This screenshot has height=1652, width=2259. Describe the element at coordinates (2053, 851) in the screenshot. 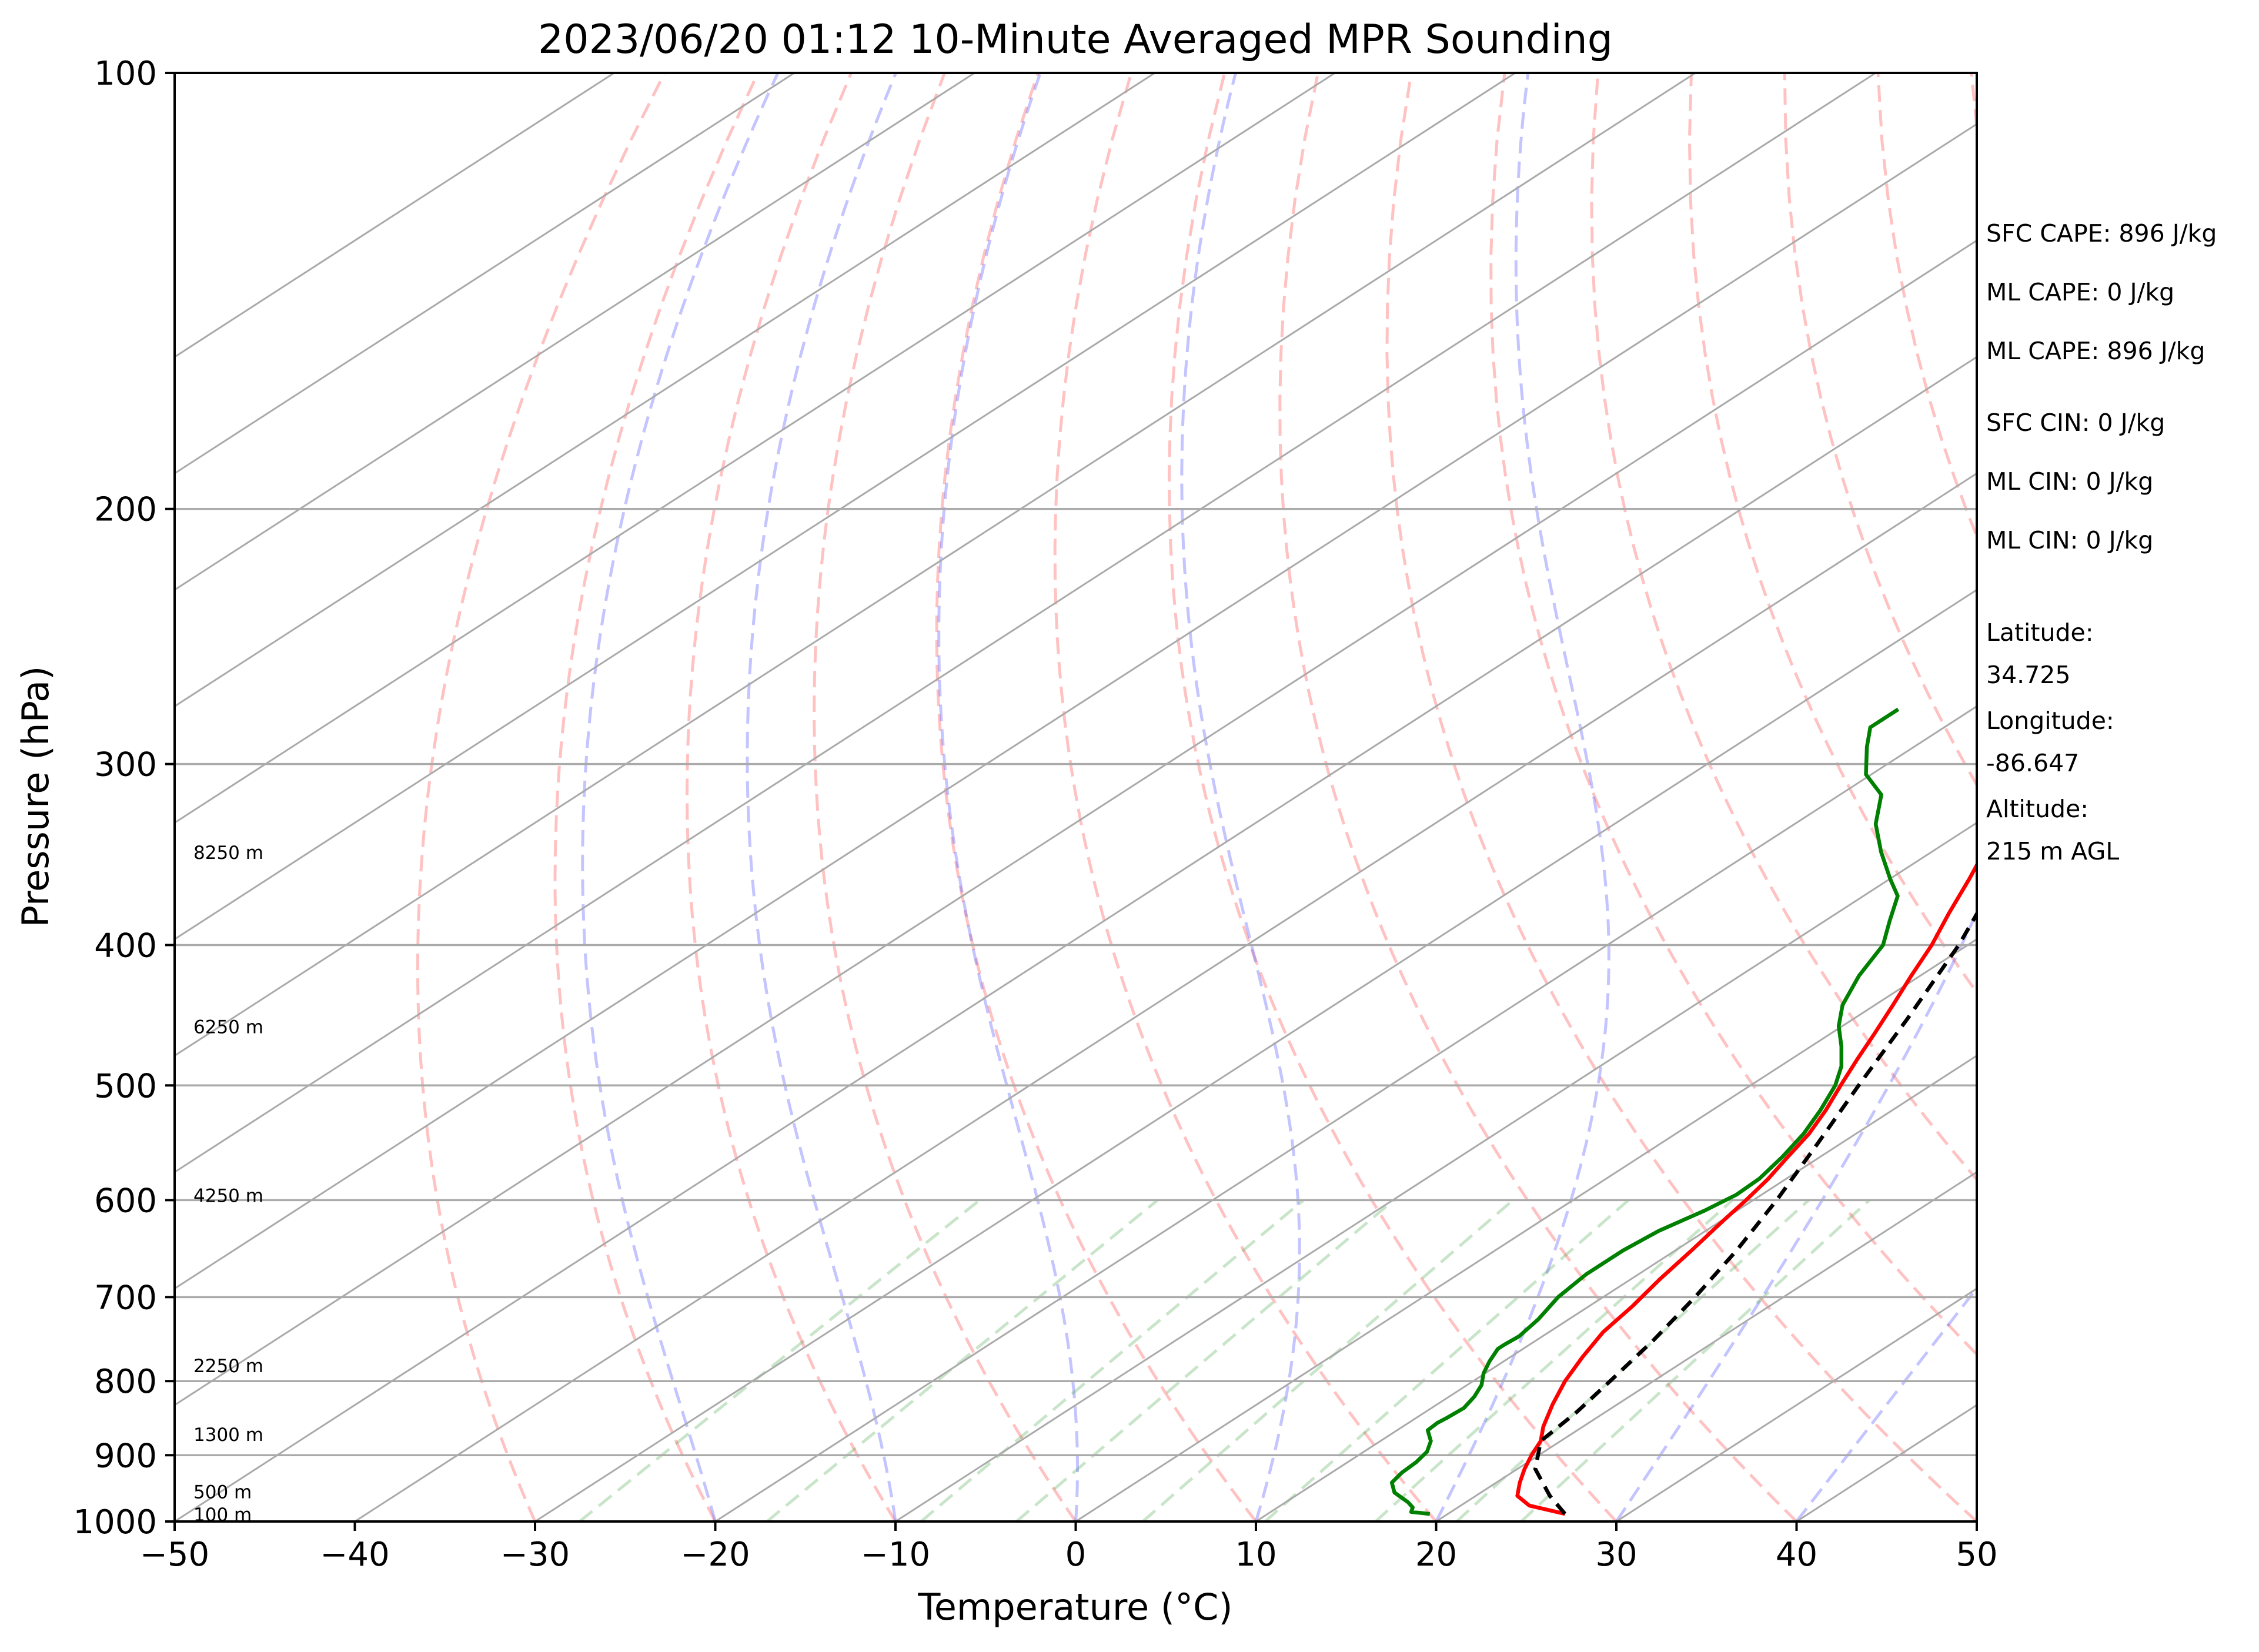

I see `altitude-value: 215 m AGL` at that location.